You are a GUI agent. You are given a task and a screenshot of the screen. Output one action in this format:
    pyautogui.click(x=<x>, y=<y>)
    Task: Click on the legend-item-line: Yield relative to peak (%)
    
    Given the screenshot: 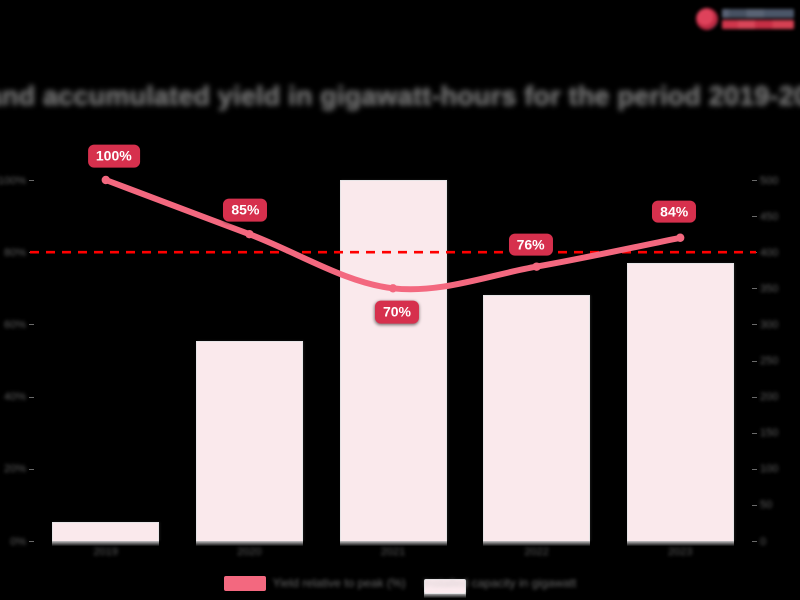 What is the action you would take?
    pyautogui.click(x=314, y=583)
    